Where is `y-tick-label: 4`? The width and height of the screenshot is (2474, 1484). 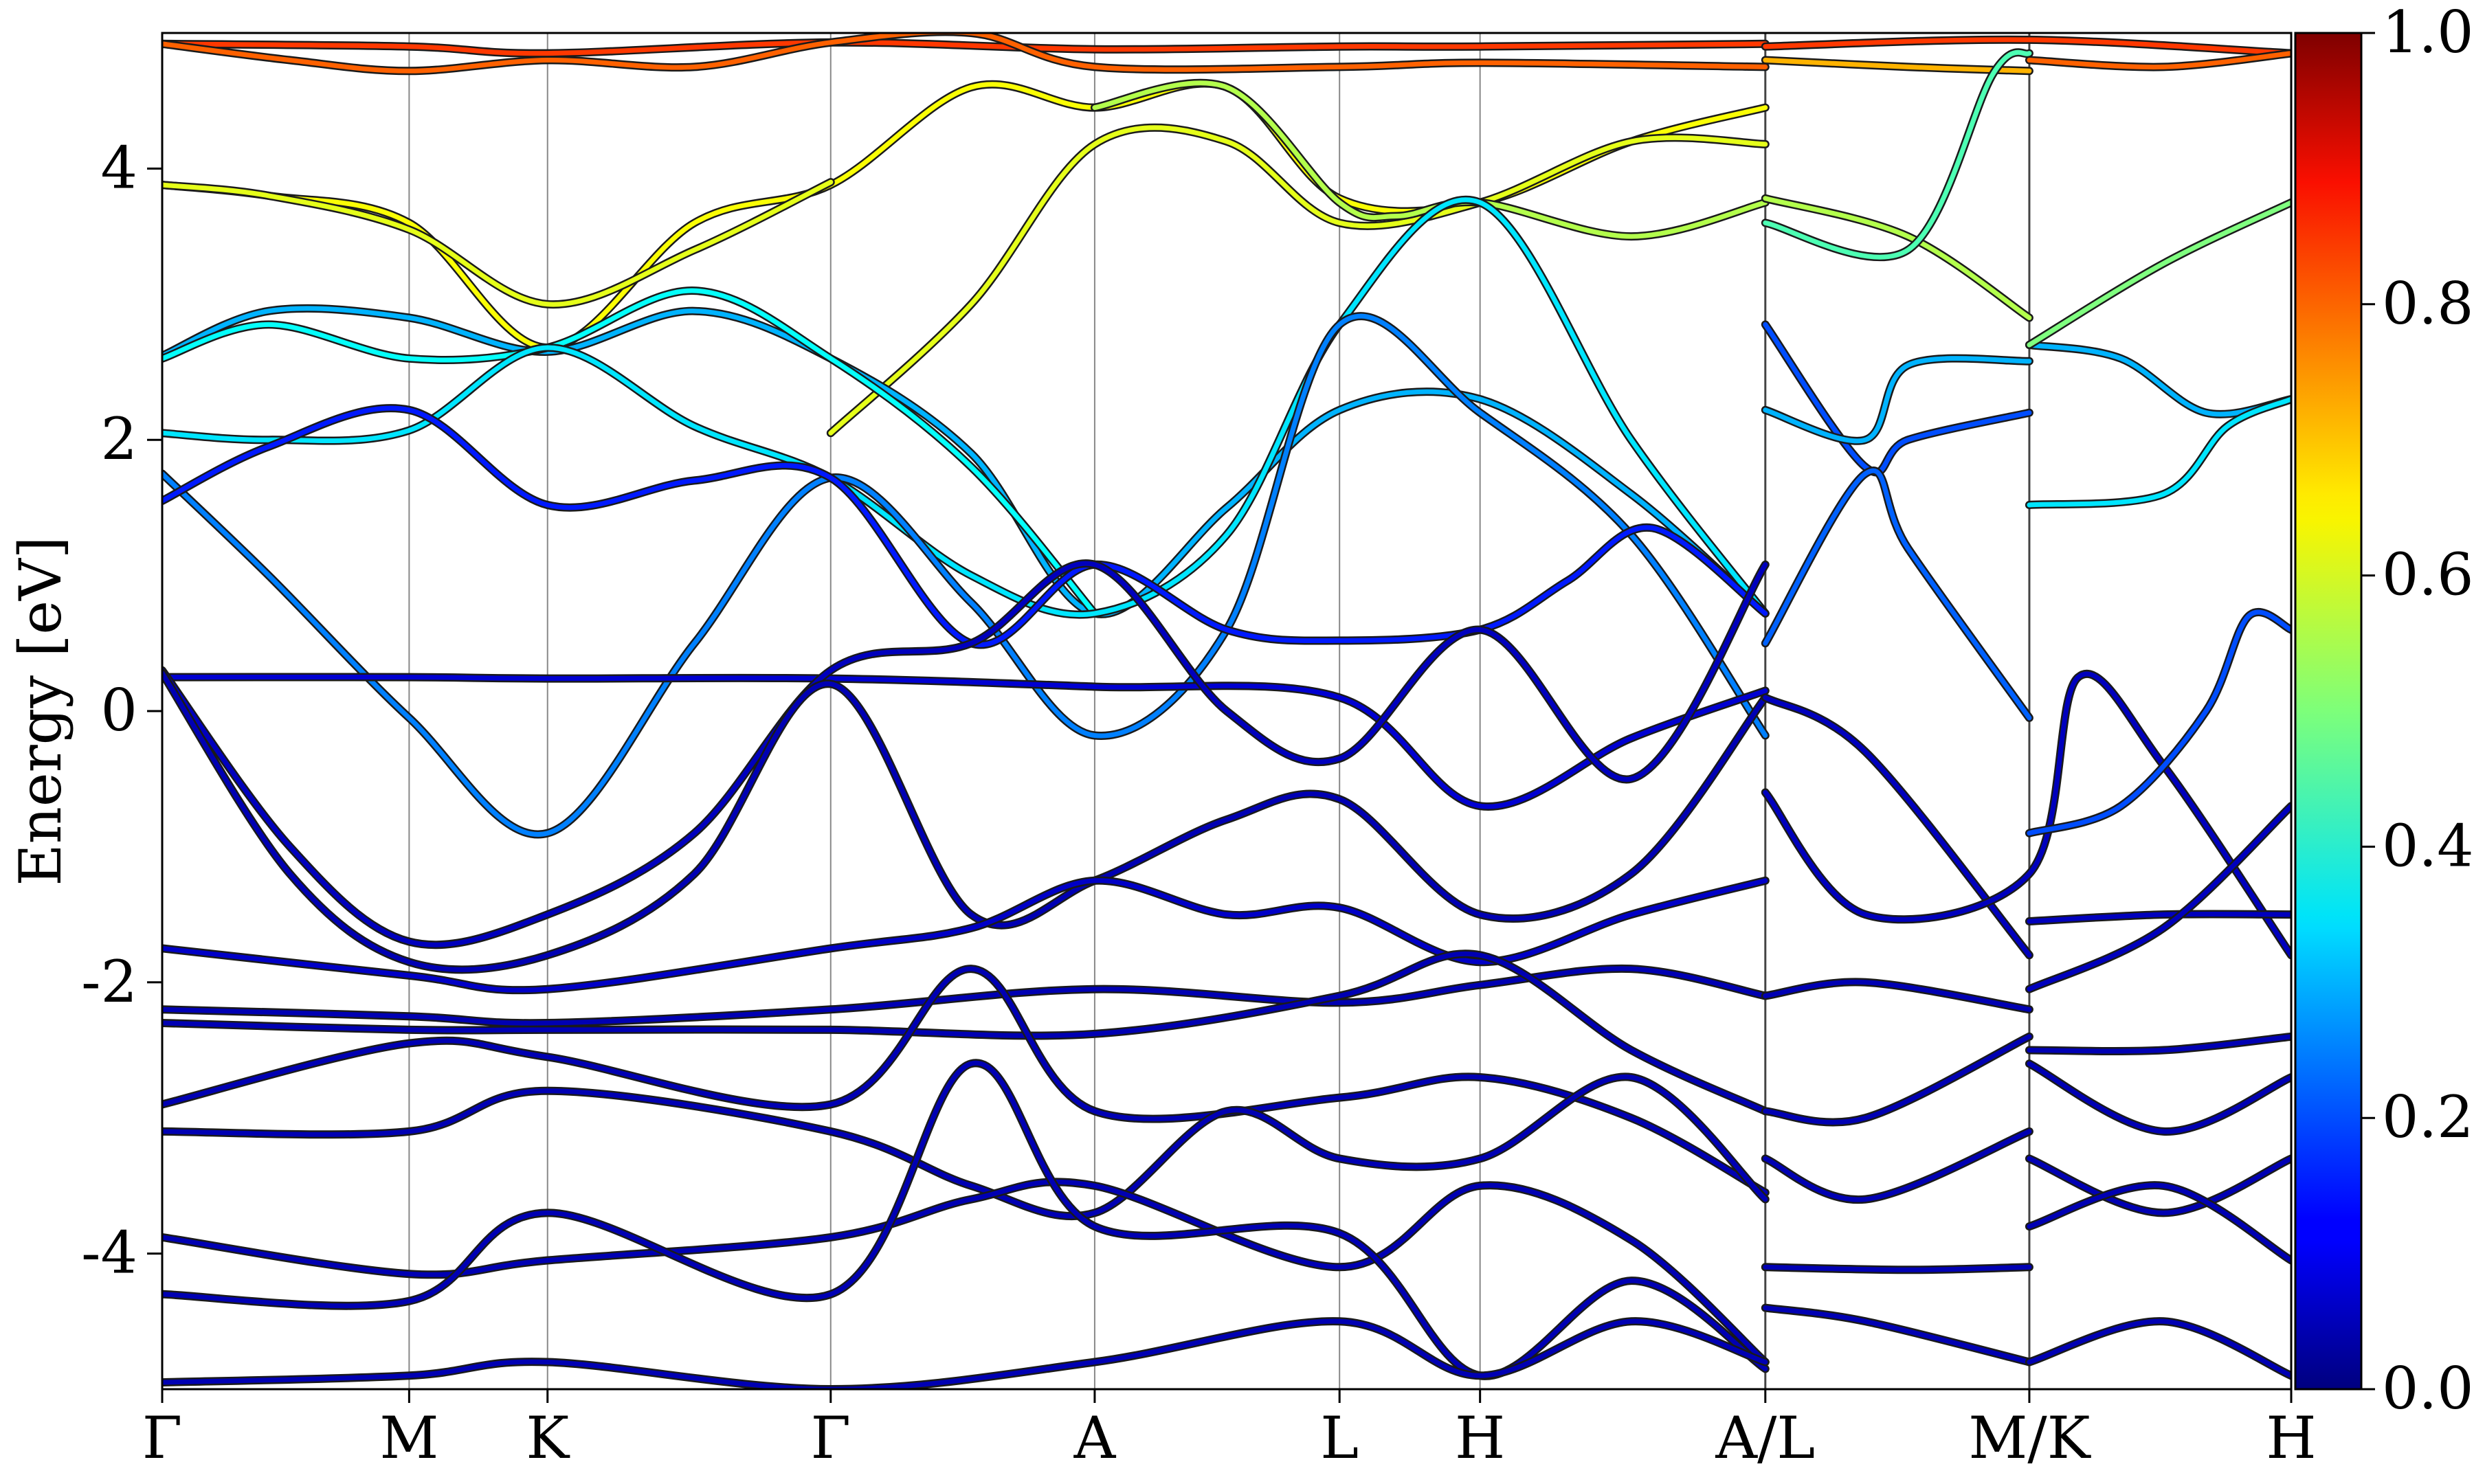 y-tick-label: 4 is located at coordinates (119, 167).